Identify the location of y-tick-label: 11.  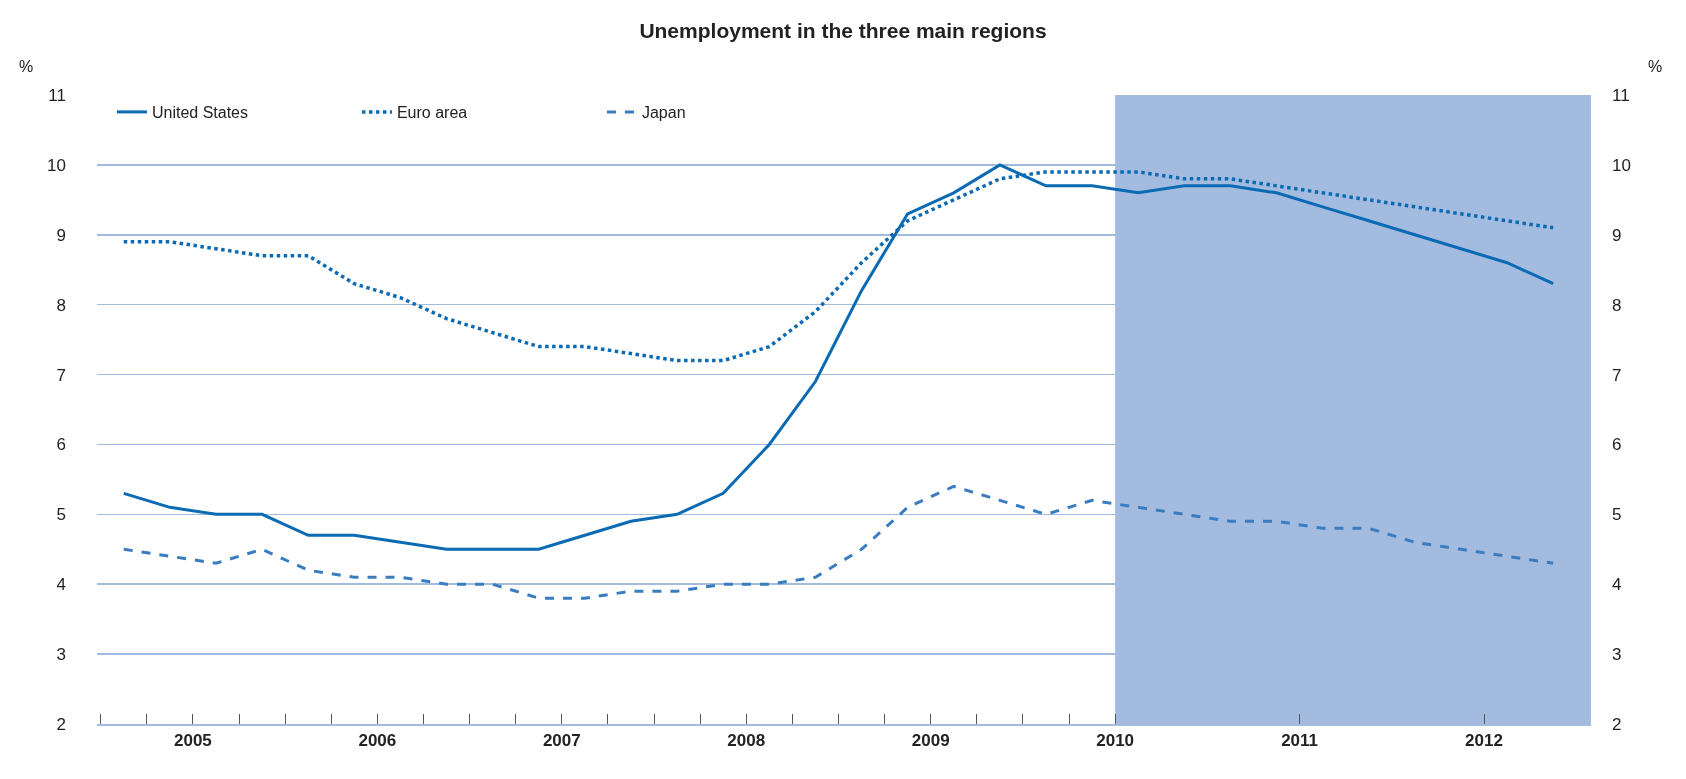
(57, 95).